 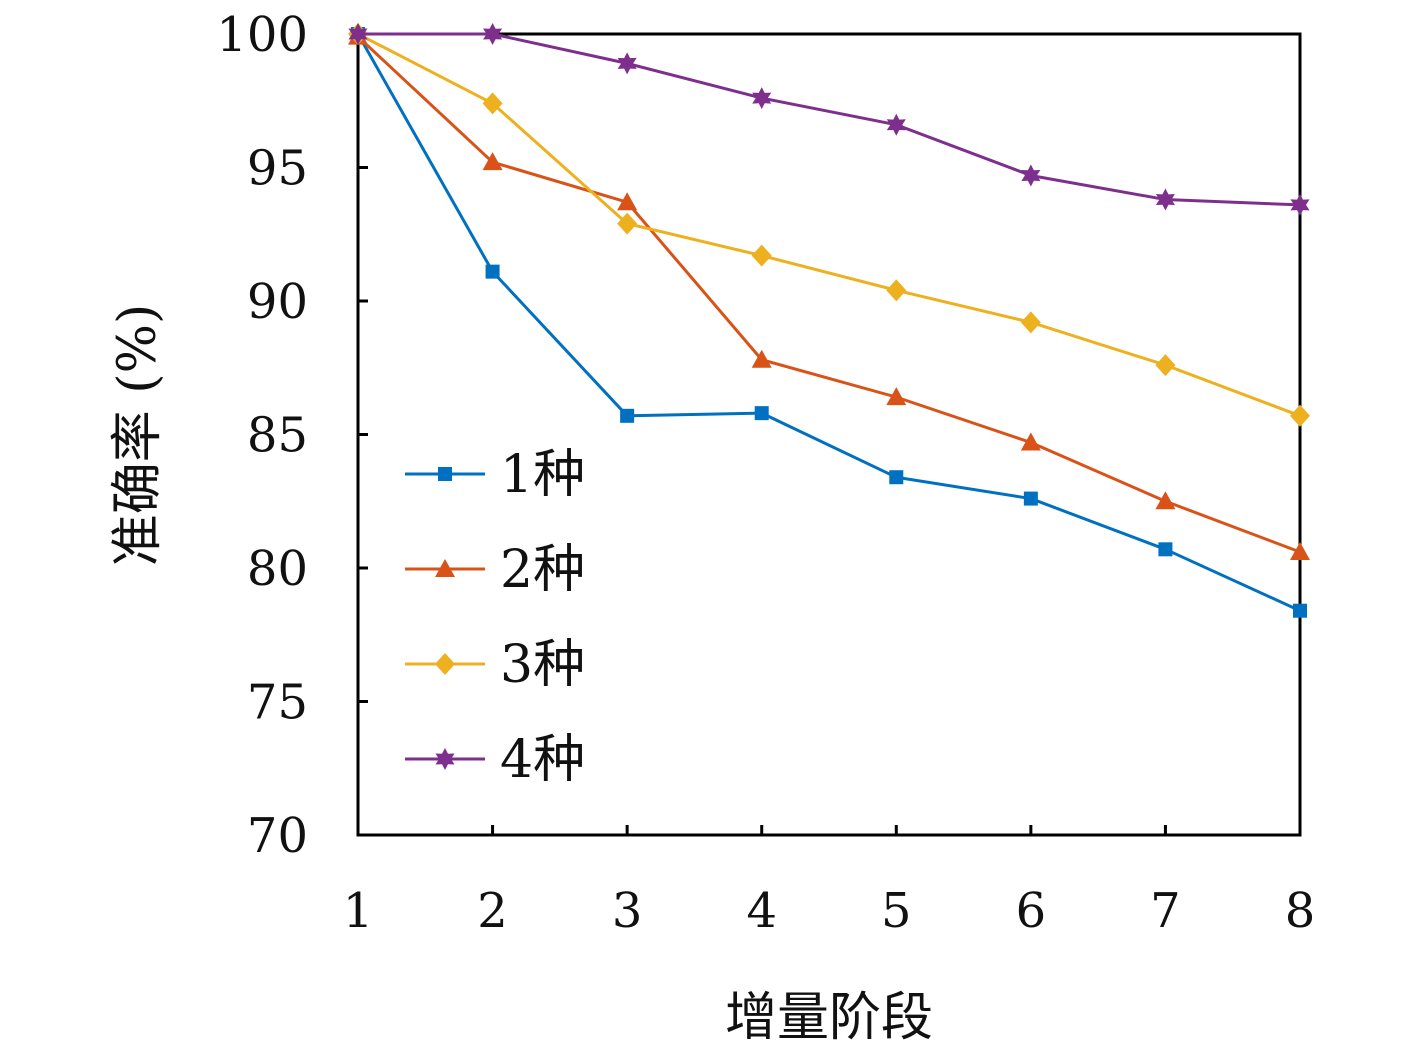 I want to click on legend-item: 3种, so click(x=495, y=665).